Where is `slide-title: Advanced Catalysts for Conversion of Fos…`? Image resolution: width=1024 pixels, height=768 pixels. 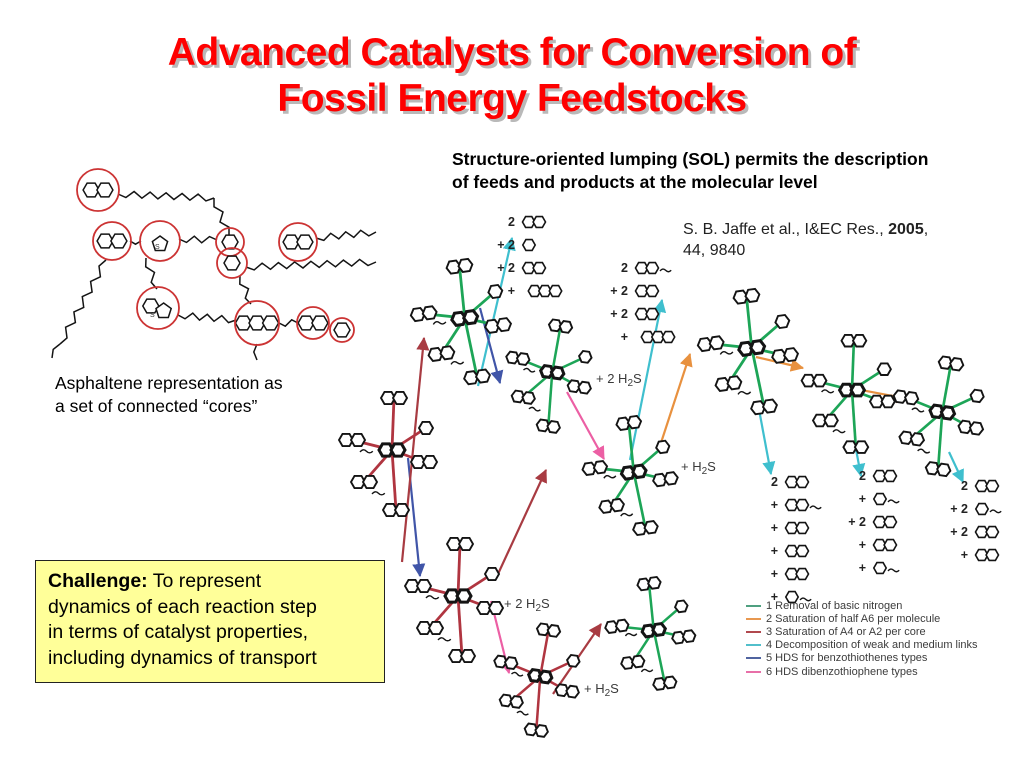 slide-title: Advanced Catalysts for Conversion of Fos… is located at coordinates (512, 76).